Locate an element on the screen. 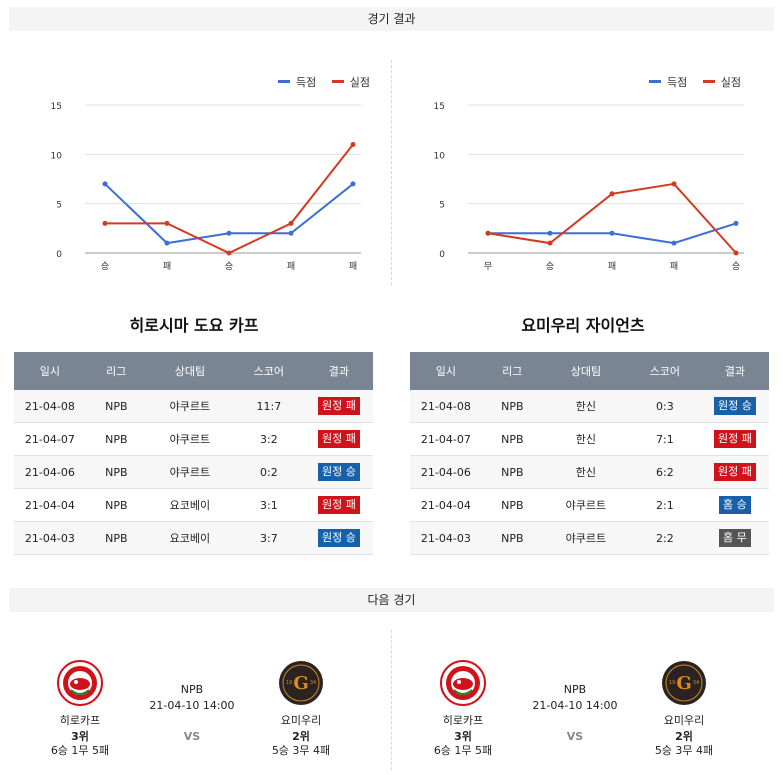  cell-date: 21-04-07 is located at coordinates (50, 439).